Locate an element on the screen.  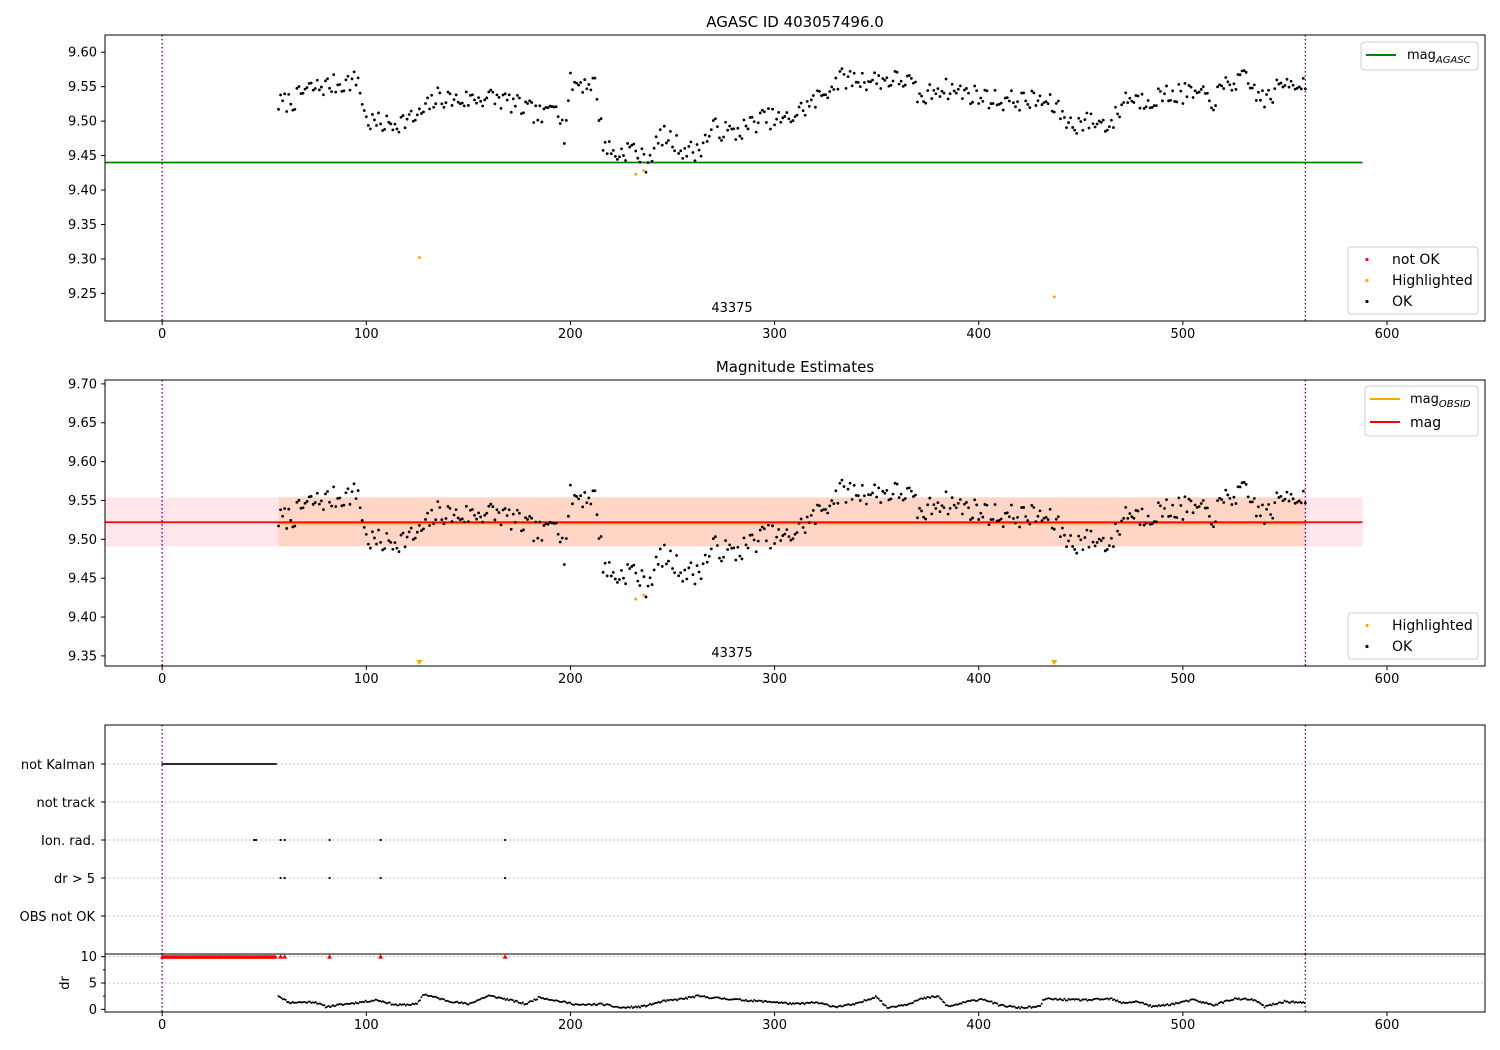
flag-point is located at coordinates (329, 878).